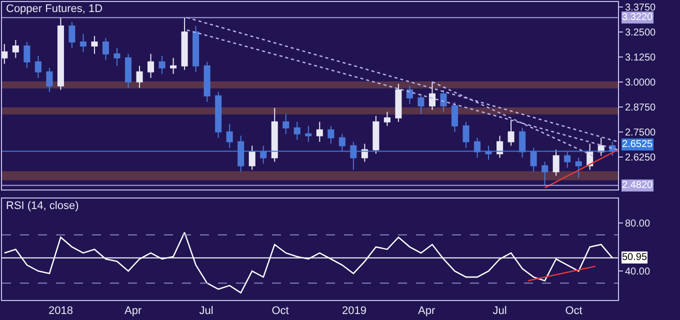 This screenshot has height=320, width=680. Describe the element at coordinates (42, 206) in the screenshot. I see `chart-title: RSI (14, close)` at that location.